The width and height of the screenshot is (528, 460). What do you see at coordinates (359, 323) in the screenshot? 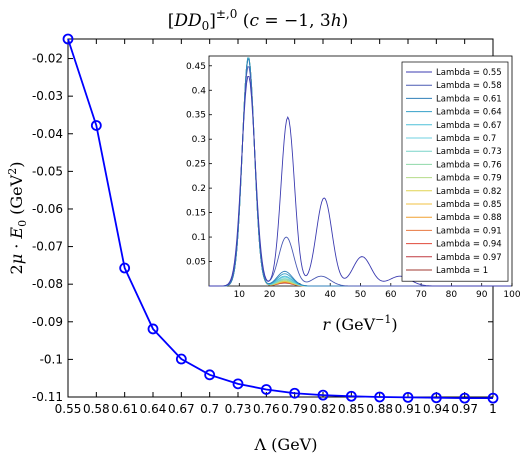
I see `inset-x-axis-label: r (GeV−1)` at bounding box center [359, 323].